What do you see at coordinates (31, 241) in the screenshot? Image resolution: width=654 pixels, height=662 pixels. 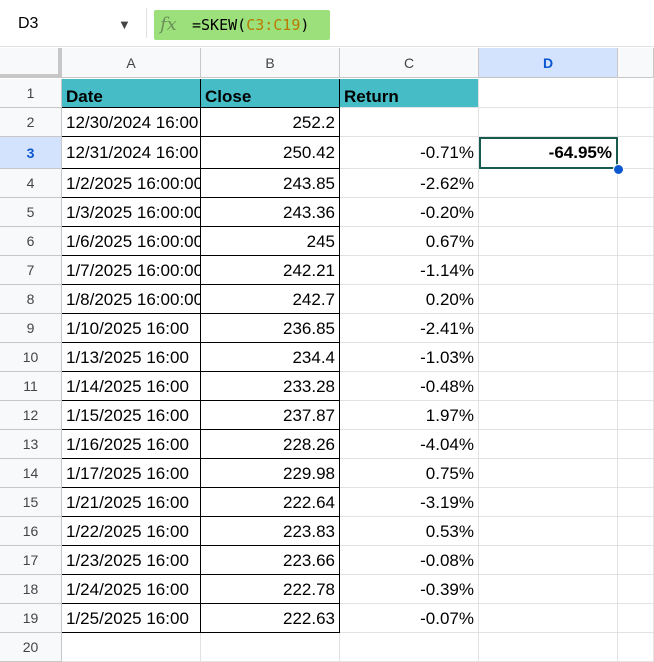 I see `row-header-6: 6` at bounding box center [31, 241].